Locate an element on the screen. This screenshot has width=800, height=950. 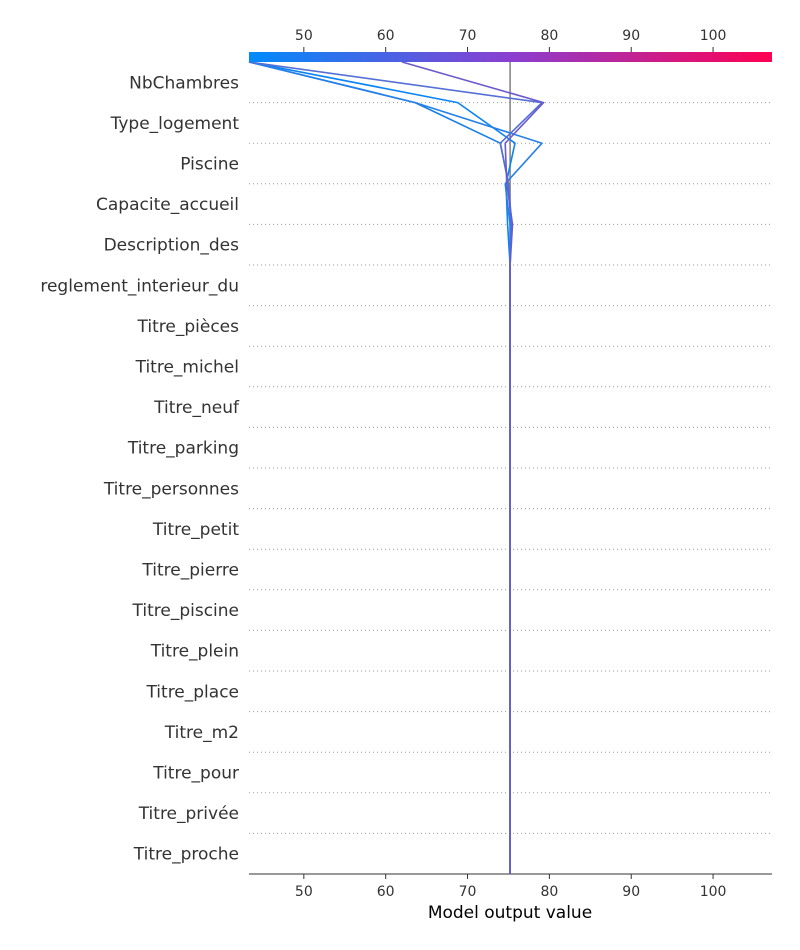
feature-label: Titre_petit is located at coordinates (195, 530).